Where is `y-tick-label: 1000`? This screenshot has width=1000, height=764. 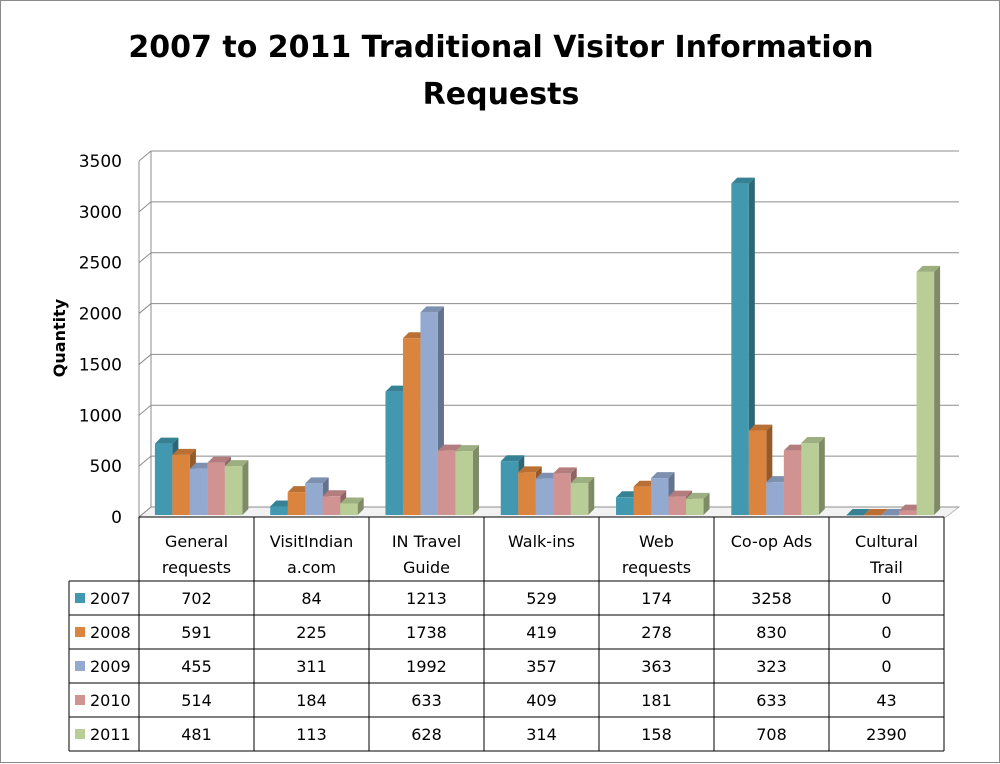 y-tick-label: 1000 is located at coordinates (100, 416).